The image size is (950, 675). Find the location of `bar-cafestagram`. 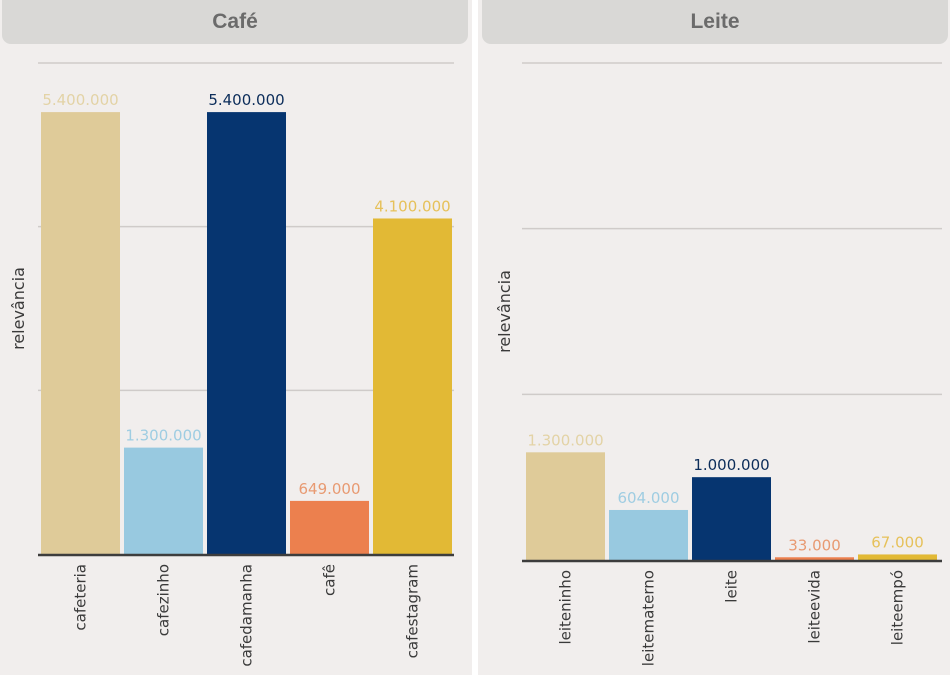

bar-cafestagram is located at coordinates (412, 386).